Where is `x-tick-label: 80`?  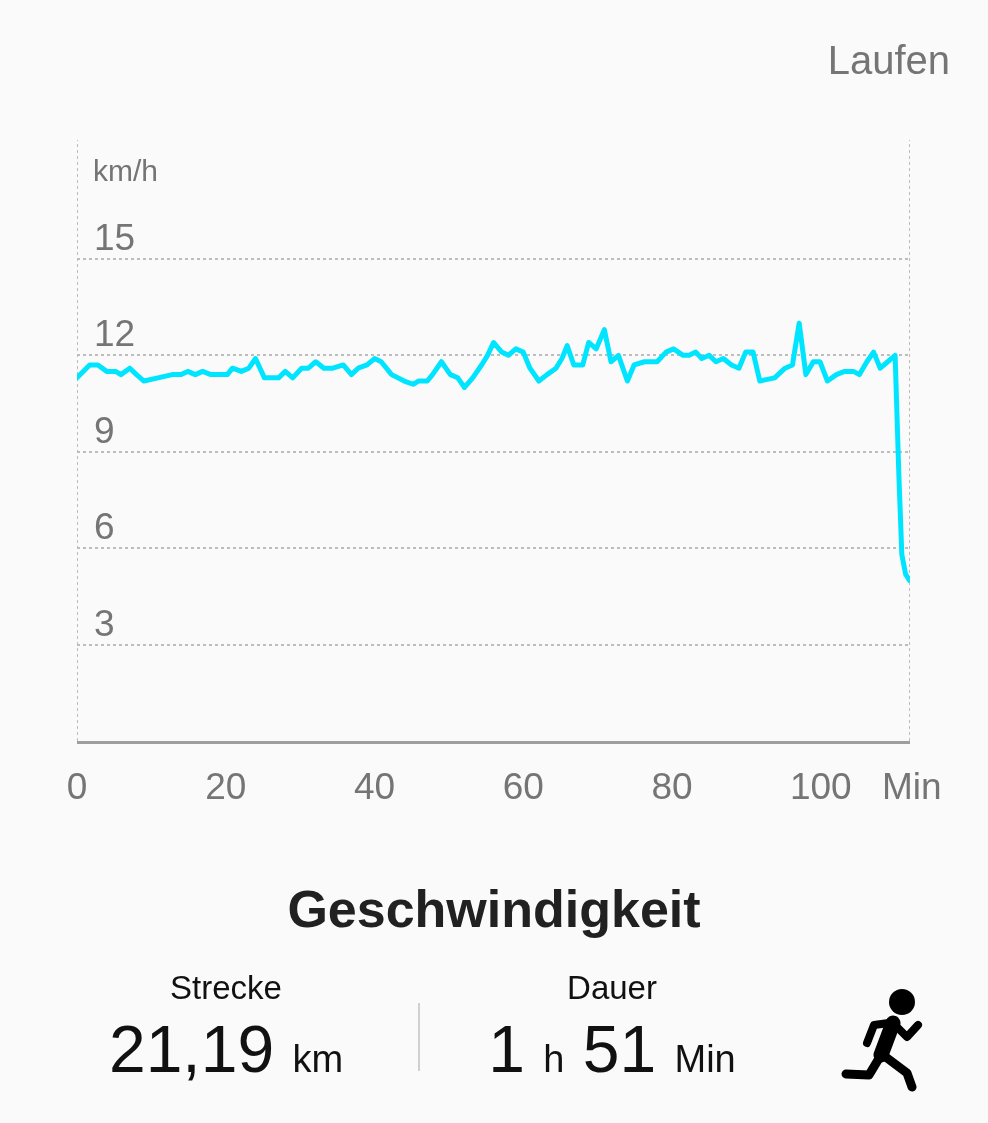 x-tick-label: 80 is located at coordinates (672, 787).